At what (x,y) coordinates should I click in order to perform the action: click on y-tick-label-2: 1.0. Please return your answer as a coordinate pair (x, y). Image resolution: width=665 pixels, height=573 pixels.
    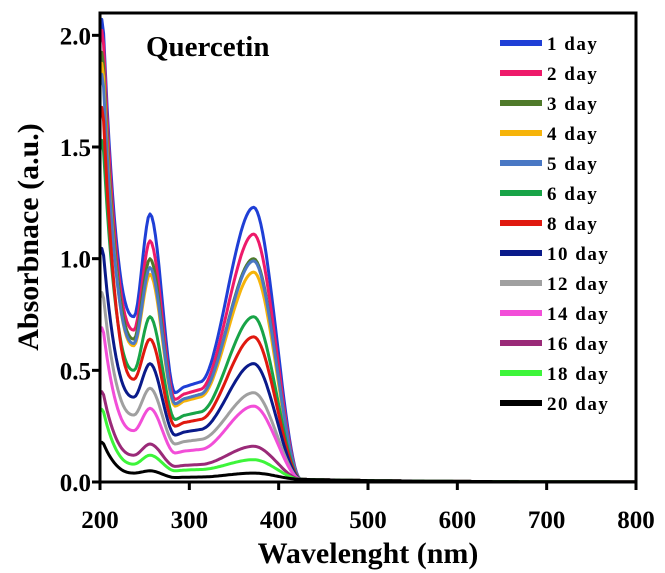
    Looking at the image, I should click on (75, 260).